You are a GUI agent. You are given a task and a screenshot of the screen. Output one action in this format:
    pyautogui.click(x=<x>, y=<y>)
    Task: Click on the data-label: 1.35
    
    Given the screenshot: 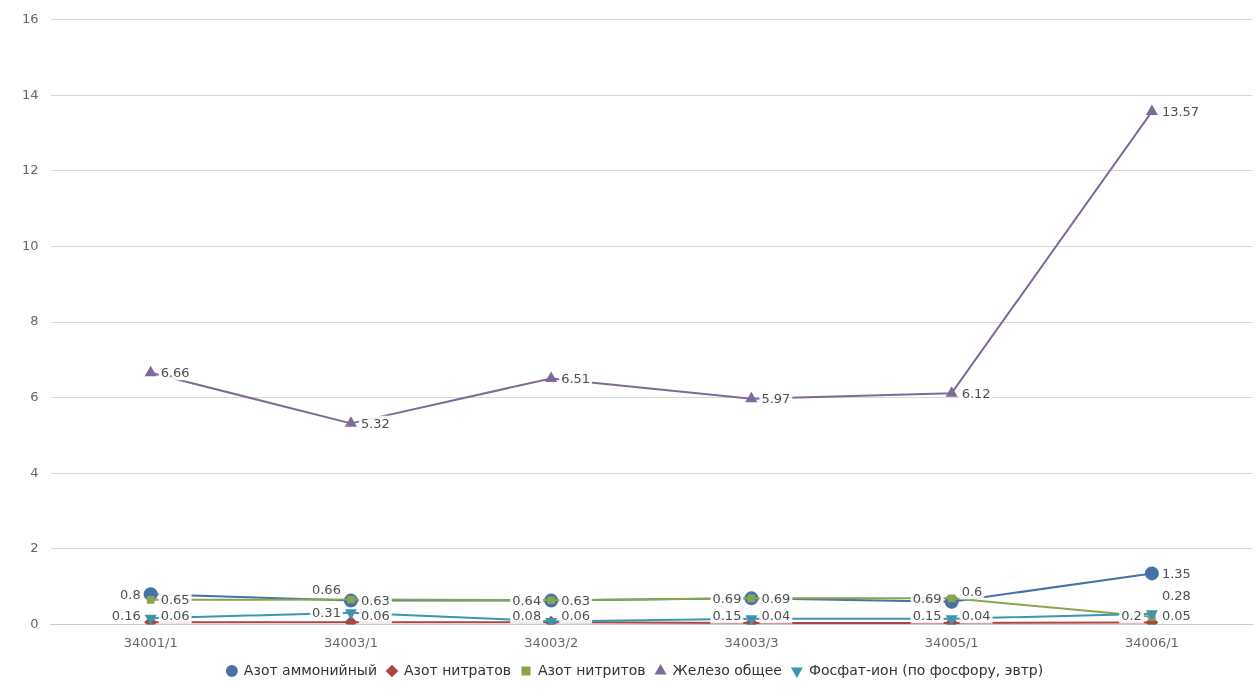 What is the action you would take?
    pyautogui.click(x=1176, y=573)
    